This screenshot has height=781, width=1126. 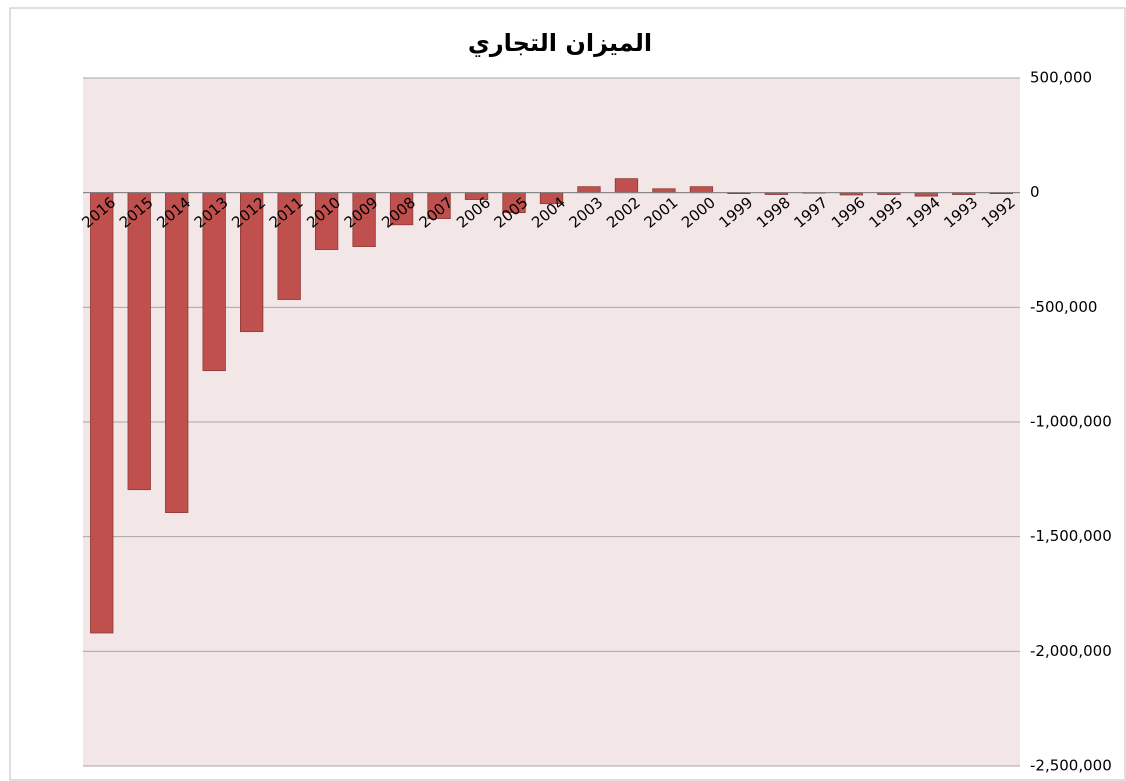 I want to click on y-tick-label: -2,500,000, so click(x=1071, y=766).